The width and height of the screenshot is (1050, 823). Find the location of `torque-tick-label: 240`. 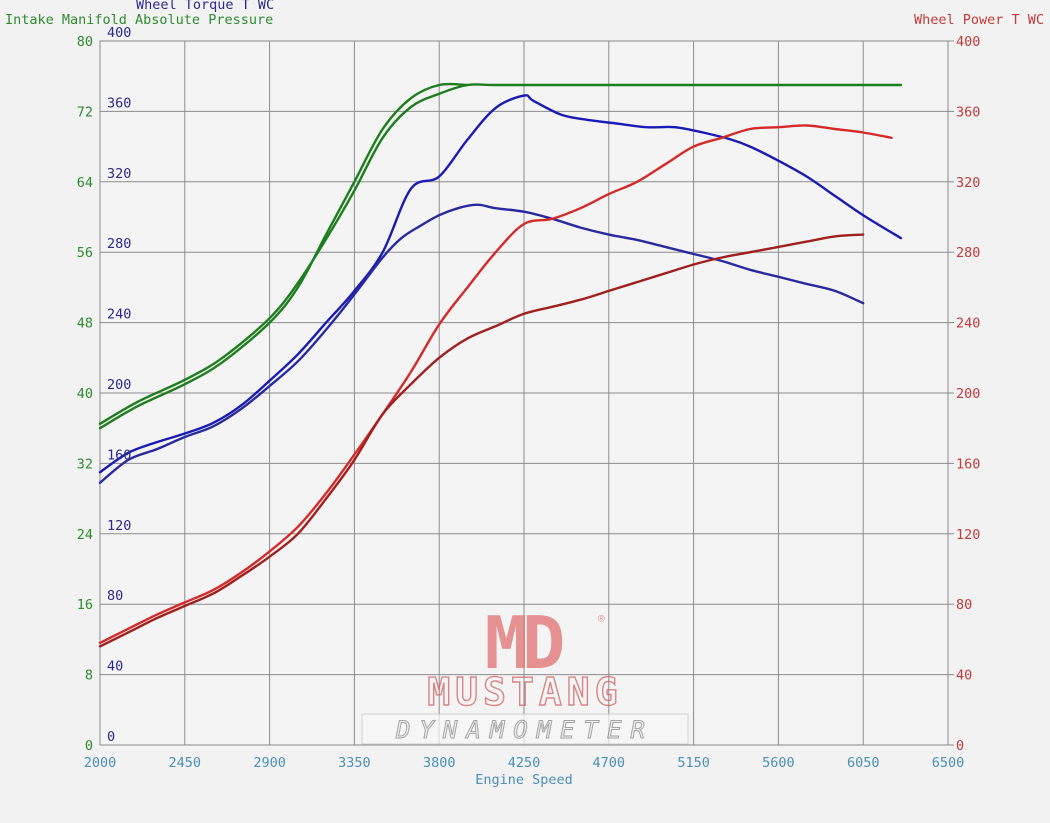

torque-tick-label: 240 is located at coordinates (119, 315).